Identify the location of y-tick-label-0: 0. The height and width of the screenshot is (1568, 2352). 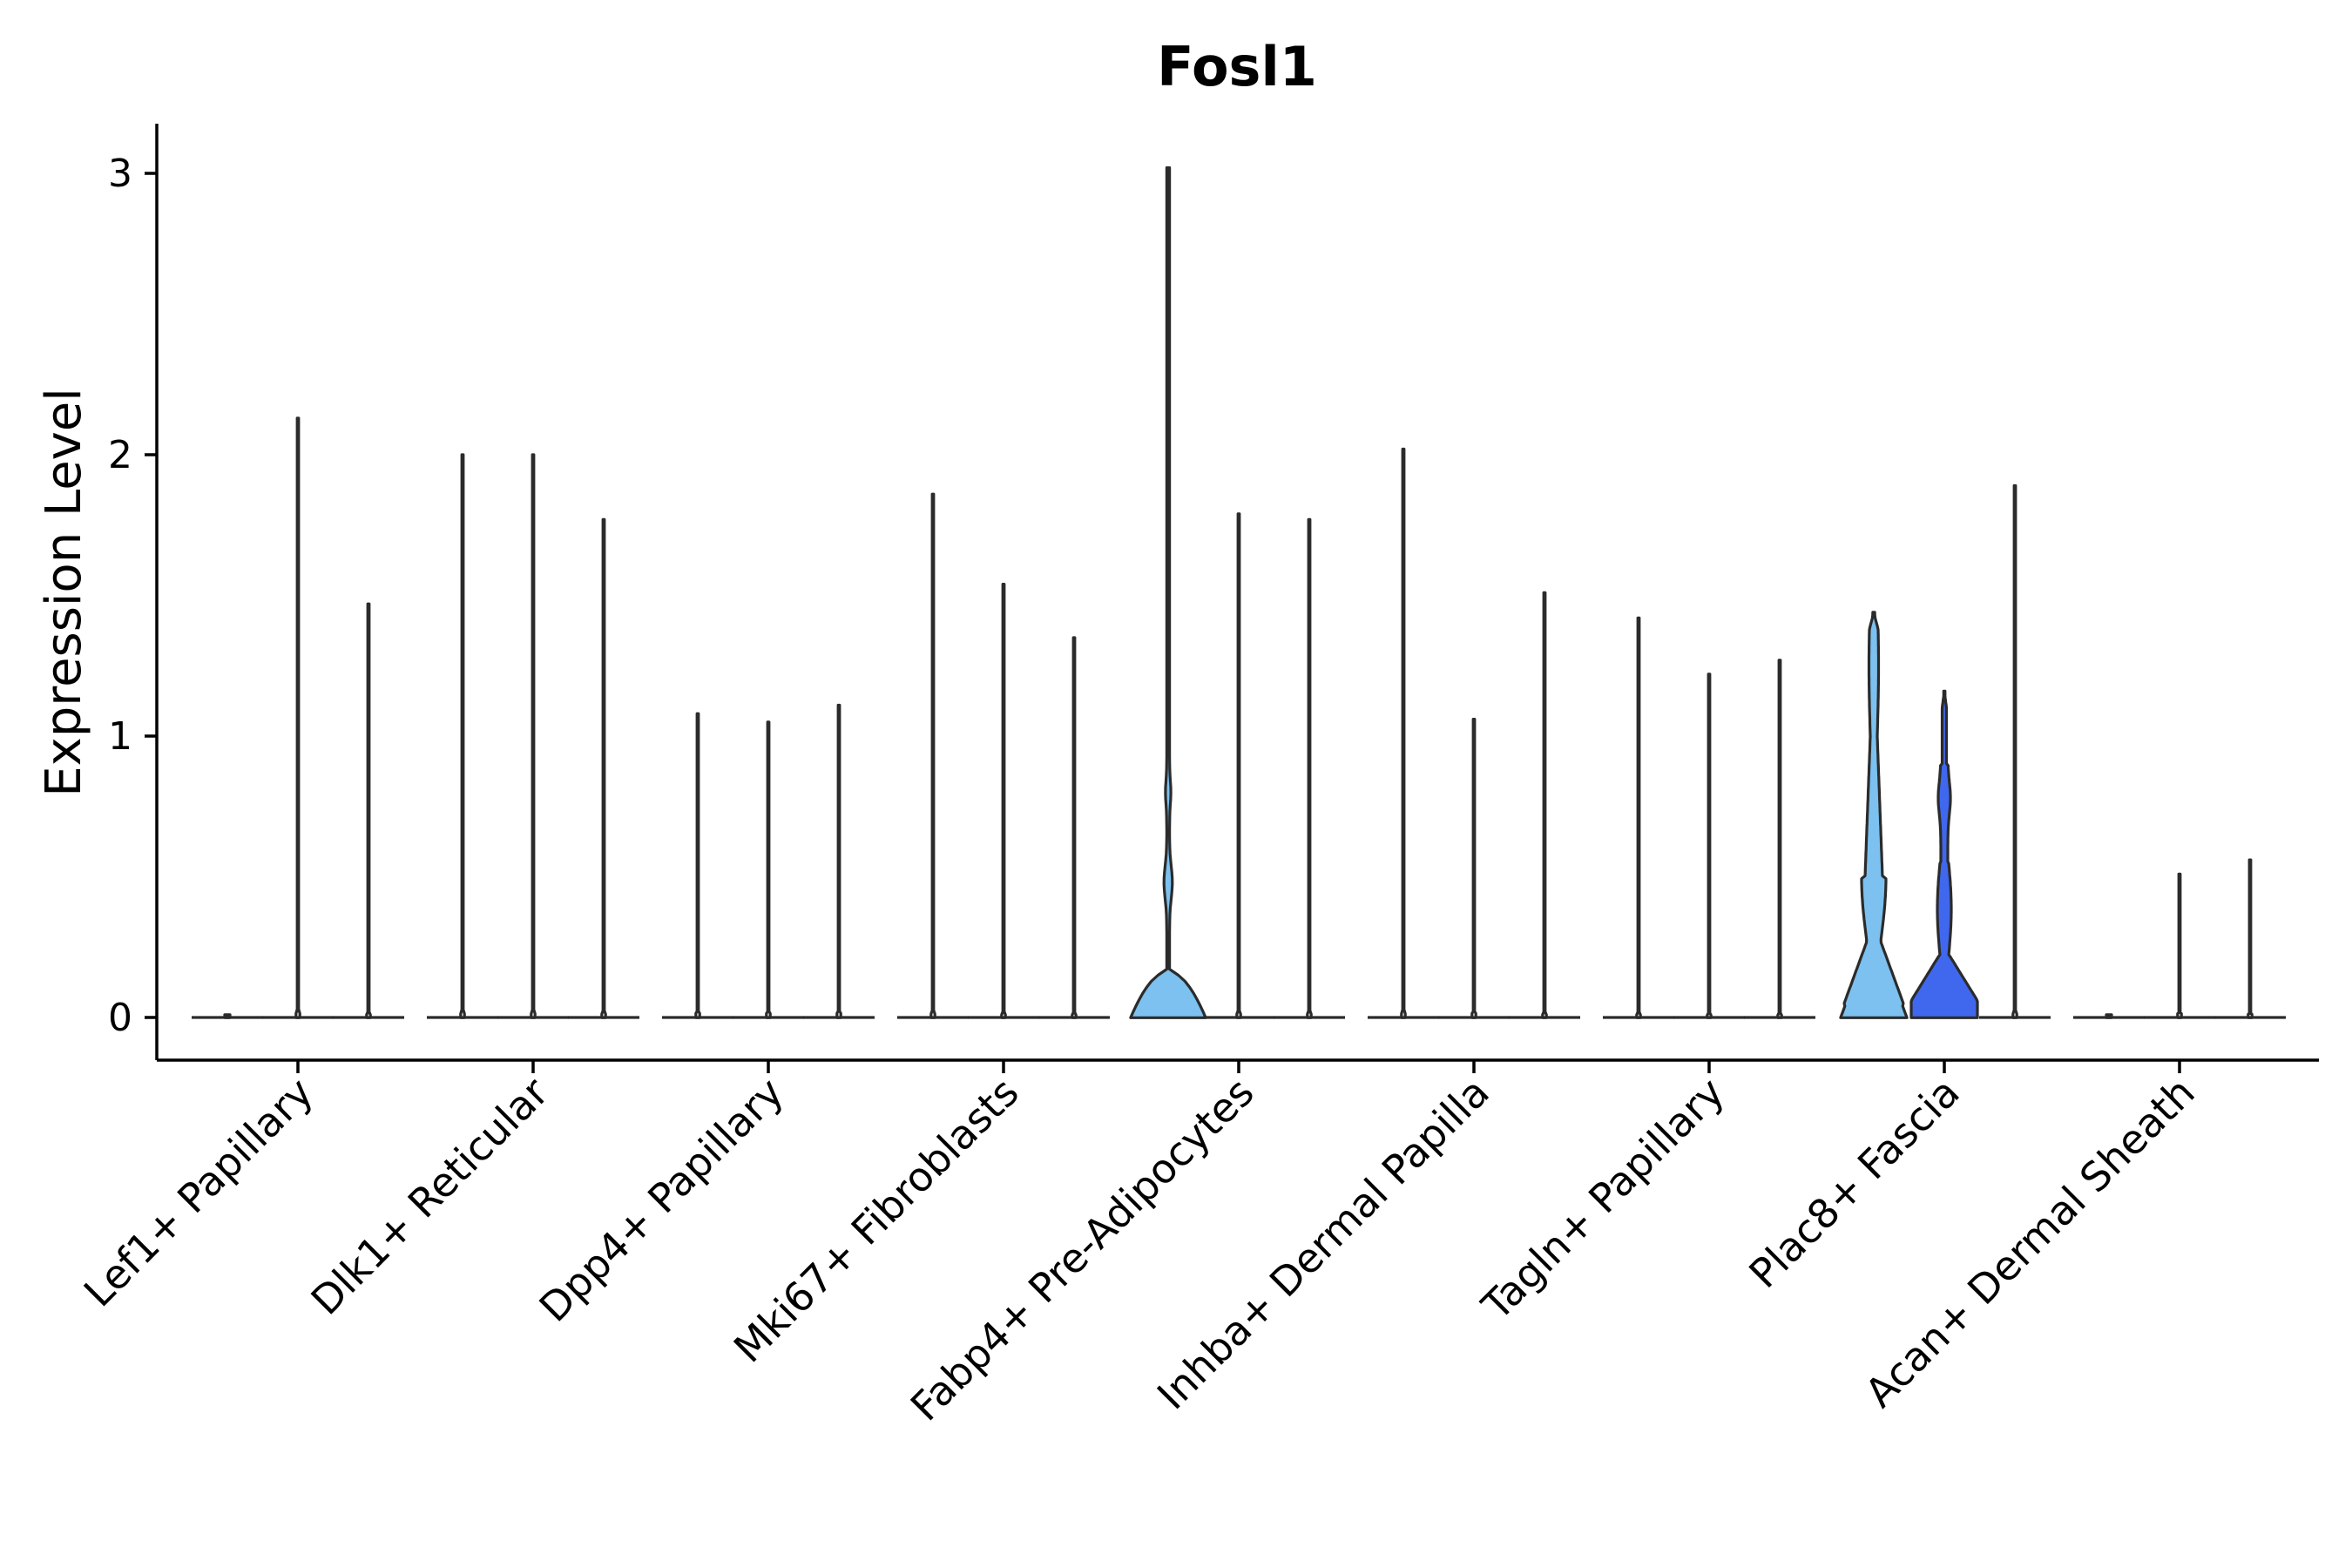
(120, 1018).